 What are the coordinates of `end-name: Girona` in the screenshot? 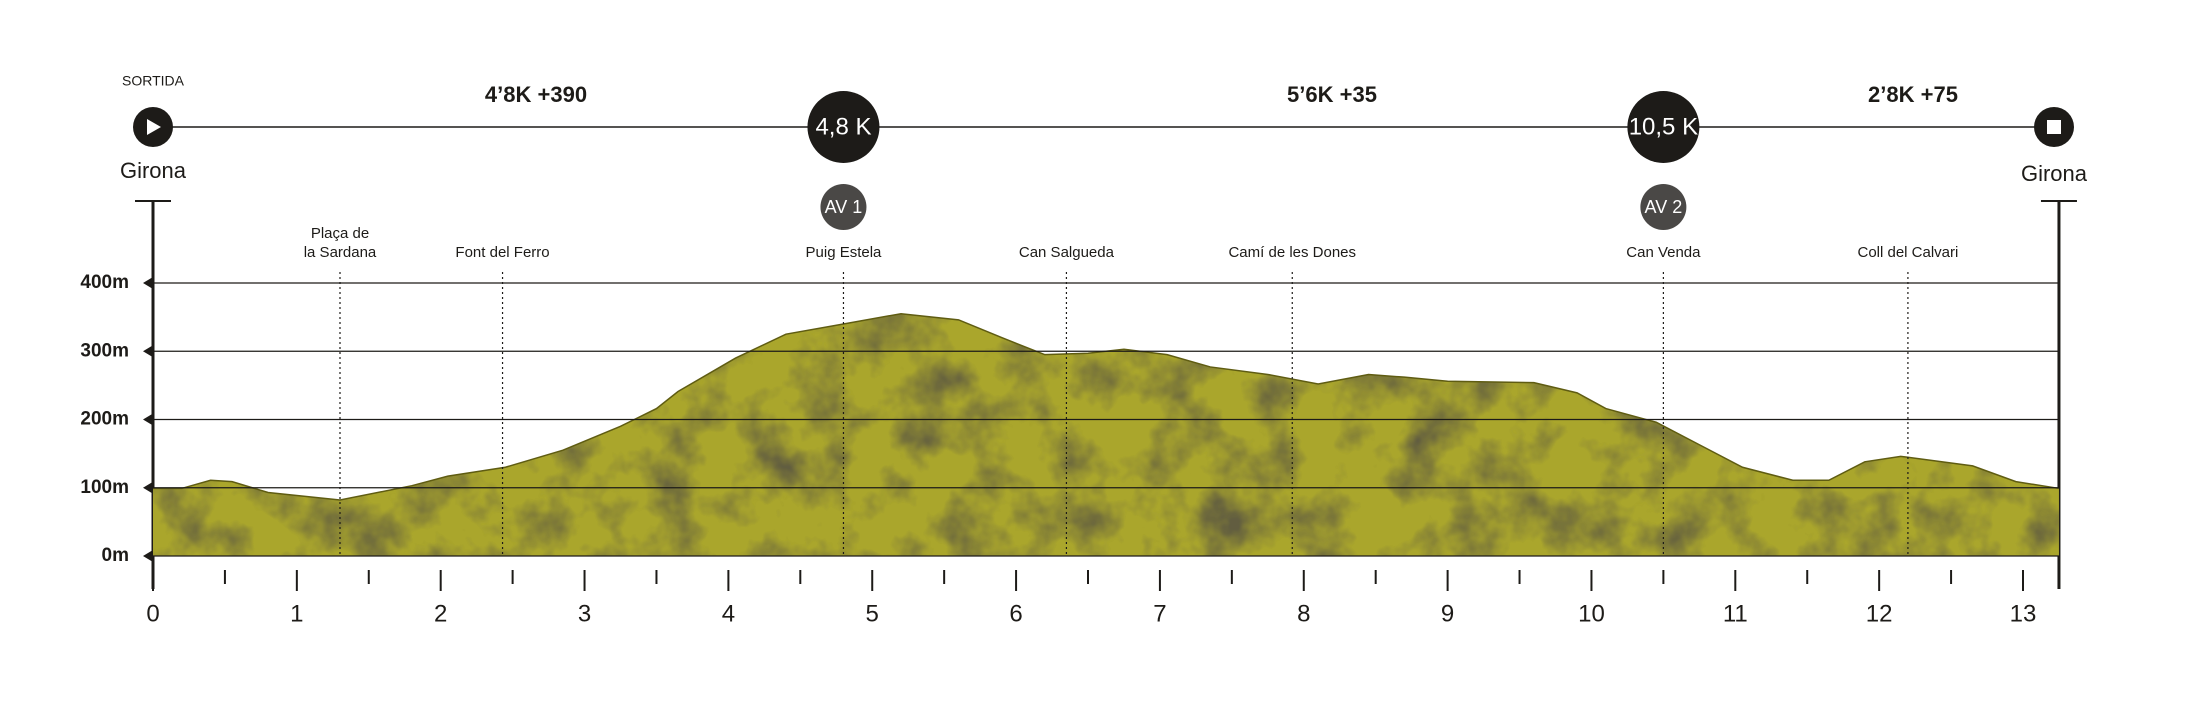 It's located at (2054, 173).